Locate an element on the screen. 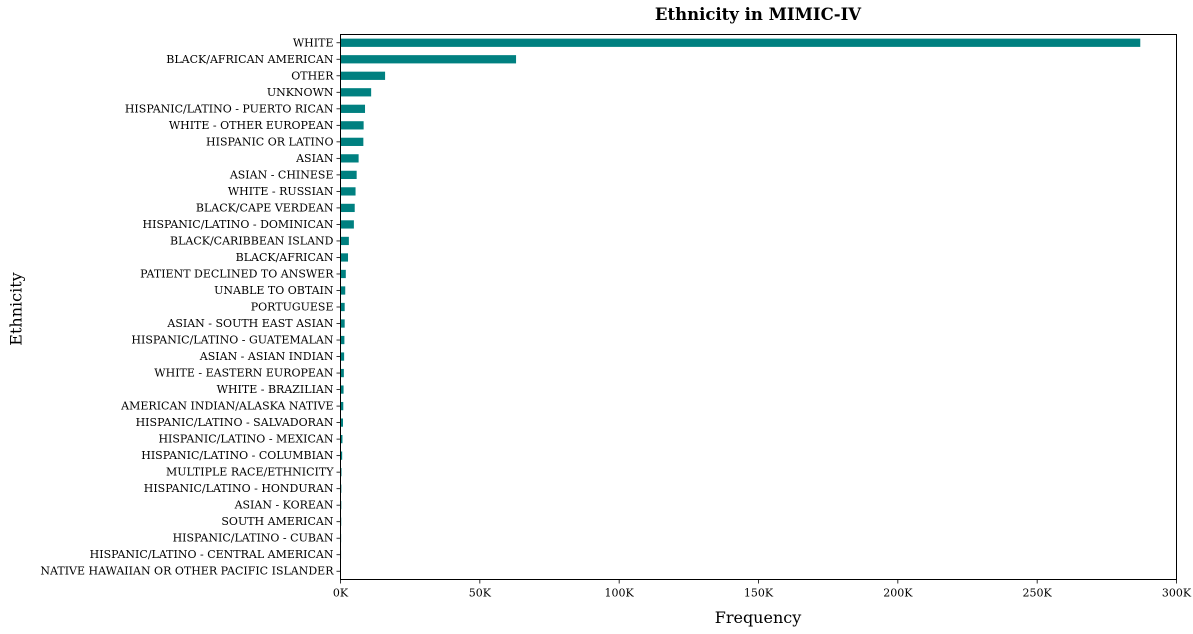 The image size is (1193, 634). y-tick-label: ASIAN - ASIAN INDIAN is located at coordinates (266, 356).